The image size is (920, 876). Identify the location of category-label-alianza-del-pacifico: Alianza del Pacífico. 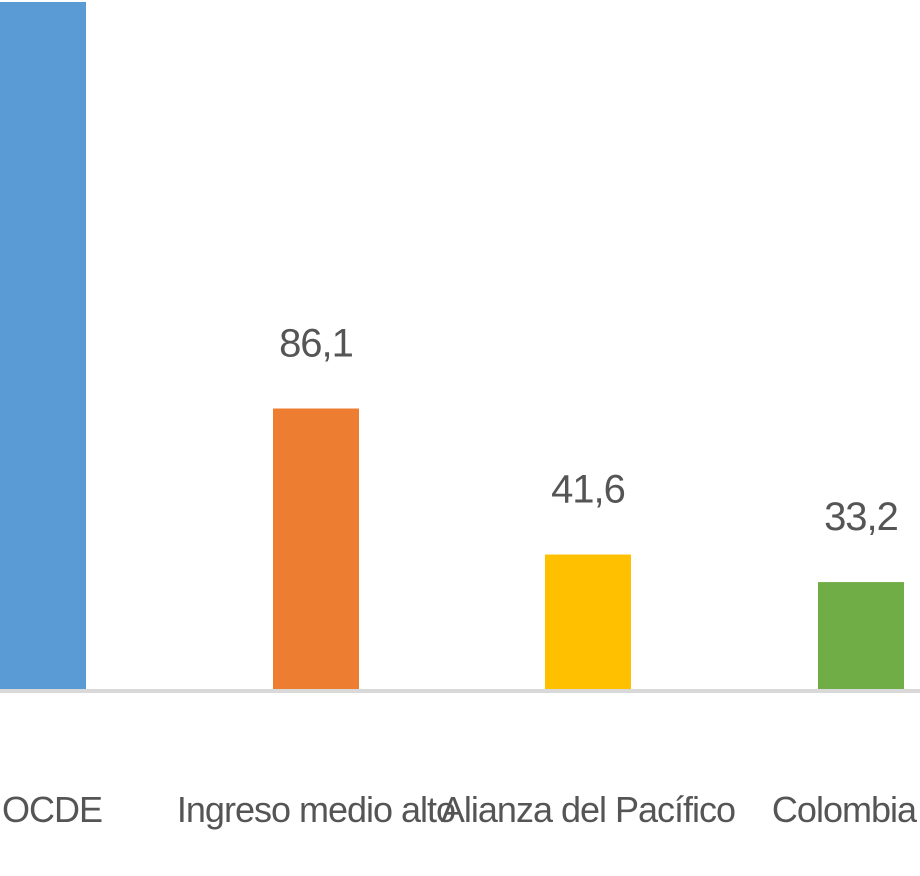
(588, 809).